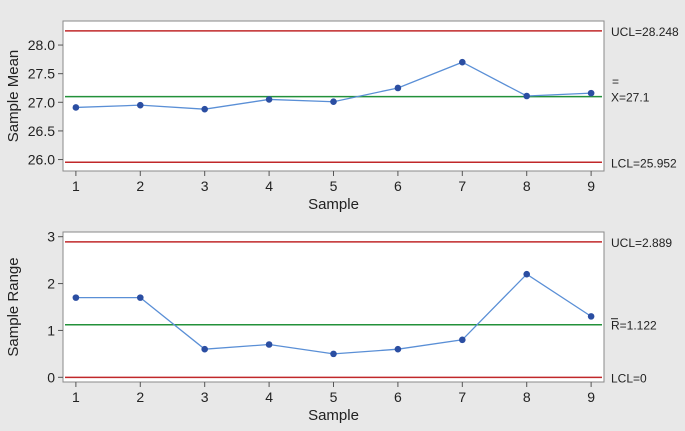 This screenshot has width=685, height=431. Describe the element at coordinates (41, 74) in the screenshot. I see `chart1-y-tick-label: 27.5` at that location.